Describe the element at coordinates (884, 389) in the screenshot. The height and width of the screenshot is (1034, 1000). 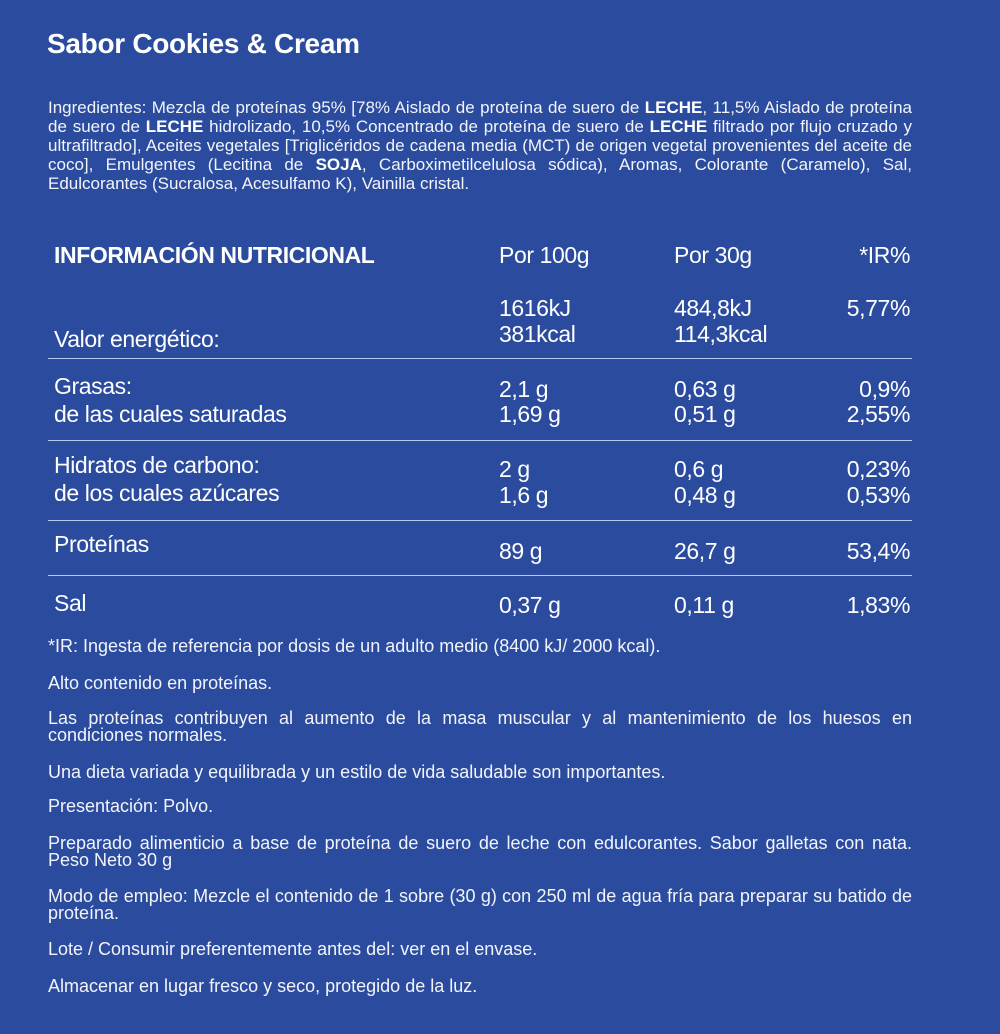
I see `fat-ir: 0,9%` at that location.